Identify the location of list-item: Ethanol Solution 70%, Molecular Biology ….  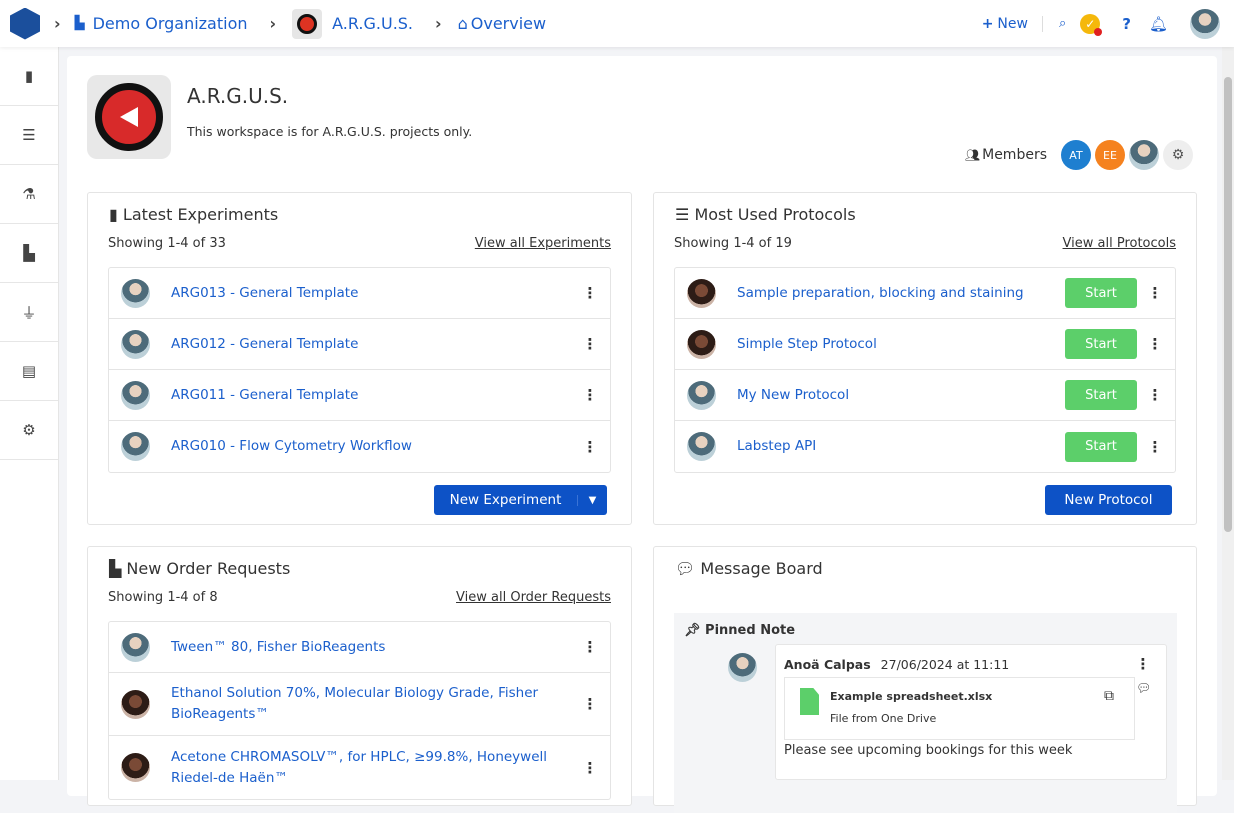
(359, 704).